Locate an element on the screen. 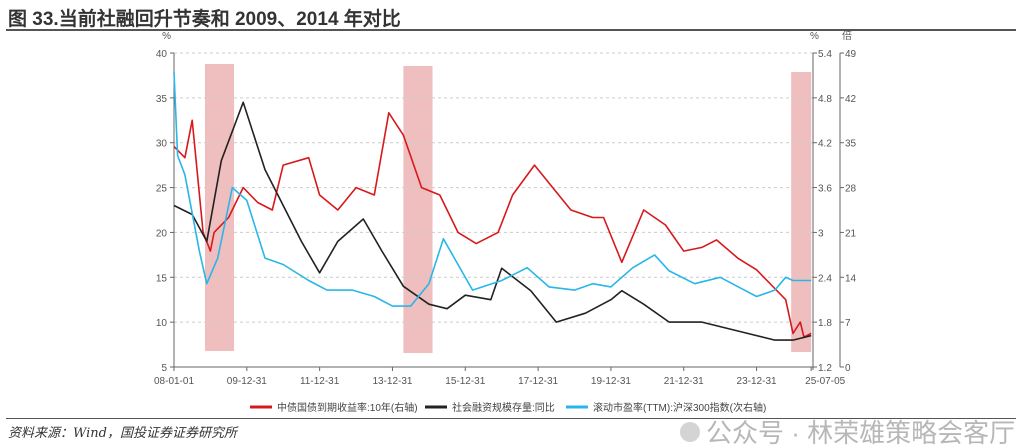 This screenshot has width=1024, height=445. right-axis-unit: % is located at coordinates (814, 36).